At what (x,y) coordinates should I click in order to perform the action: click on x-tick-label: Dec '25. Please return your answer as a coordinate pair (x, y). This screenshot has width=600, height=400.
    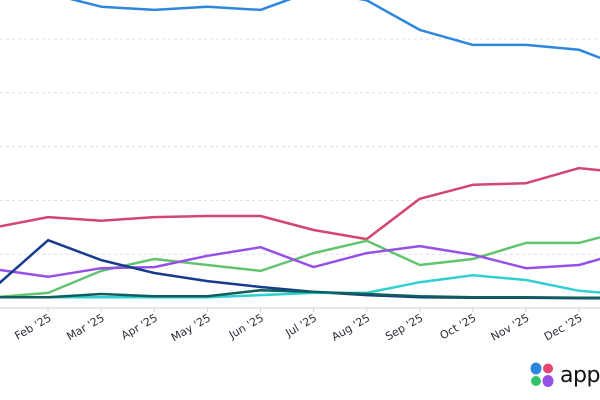
    Looking at the image, I should click on (563, 327).